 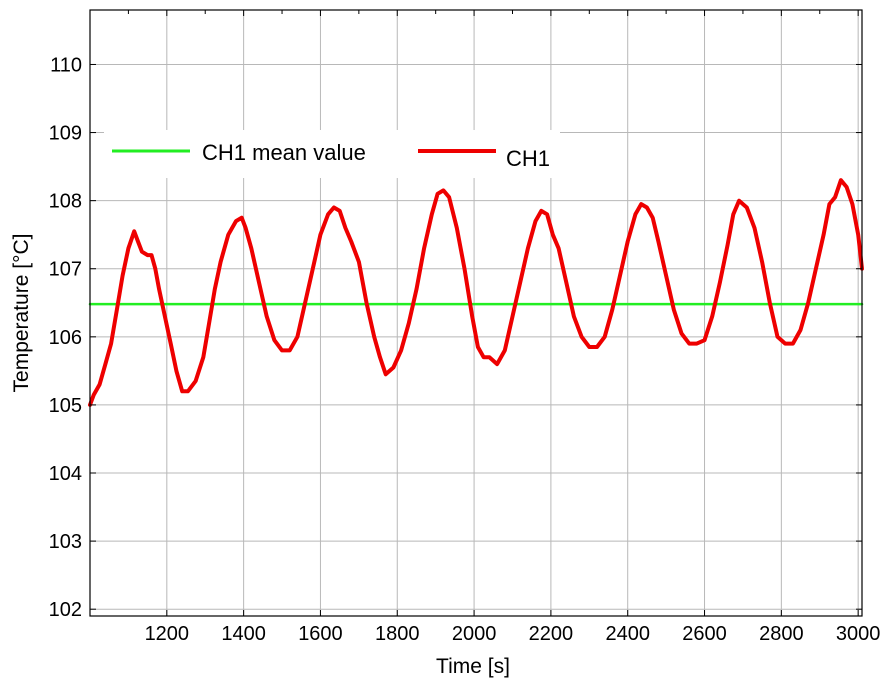 I want to click on x-tick-label: 1800, so click(x=397, y=634).